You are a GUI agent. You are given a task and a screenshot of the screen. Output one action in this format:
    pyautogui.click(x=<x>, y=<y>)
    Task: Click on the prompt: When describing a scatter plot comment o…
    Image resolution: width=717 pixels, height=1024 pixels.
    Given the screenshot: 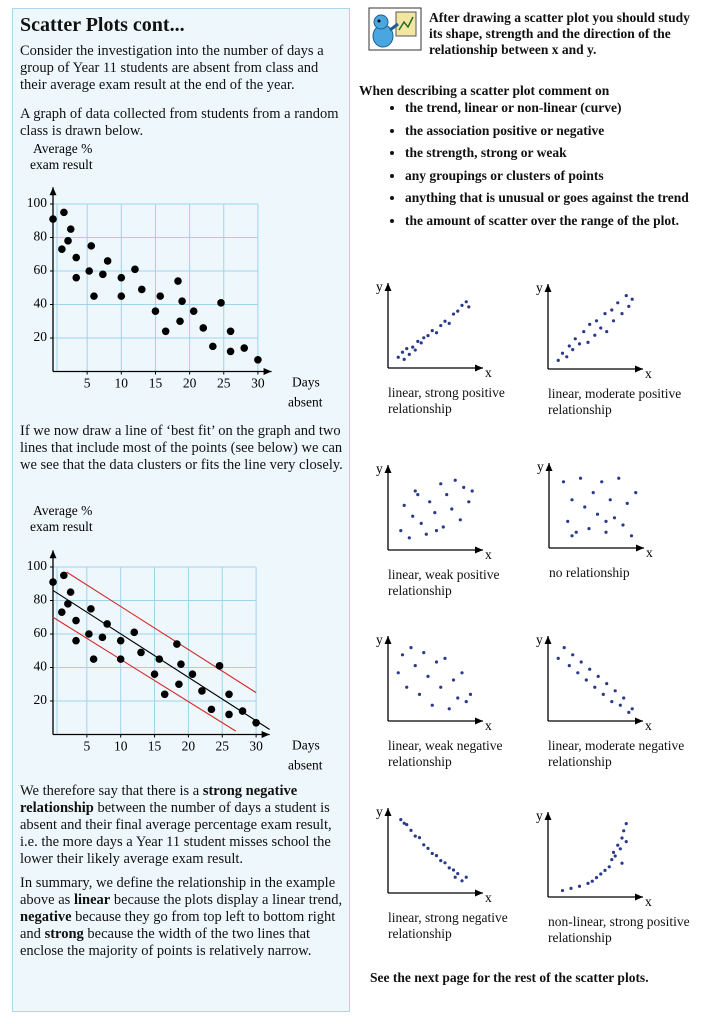 What is the action you would take?
    pyautogui.click(x=484, y=90)
    